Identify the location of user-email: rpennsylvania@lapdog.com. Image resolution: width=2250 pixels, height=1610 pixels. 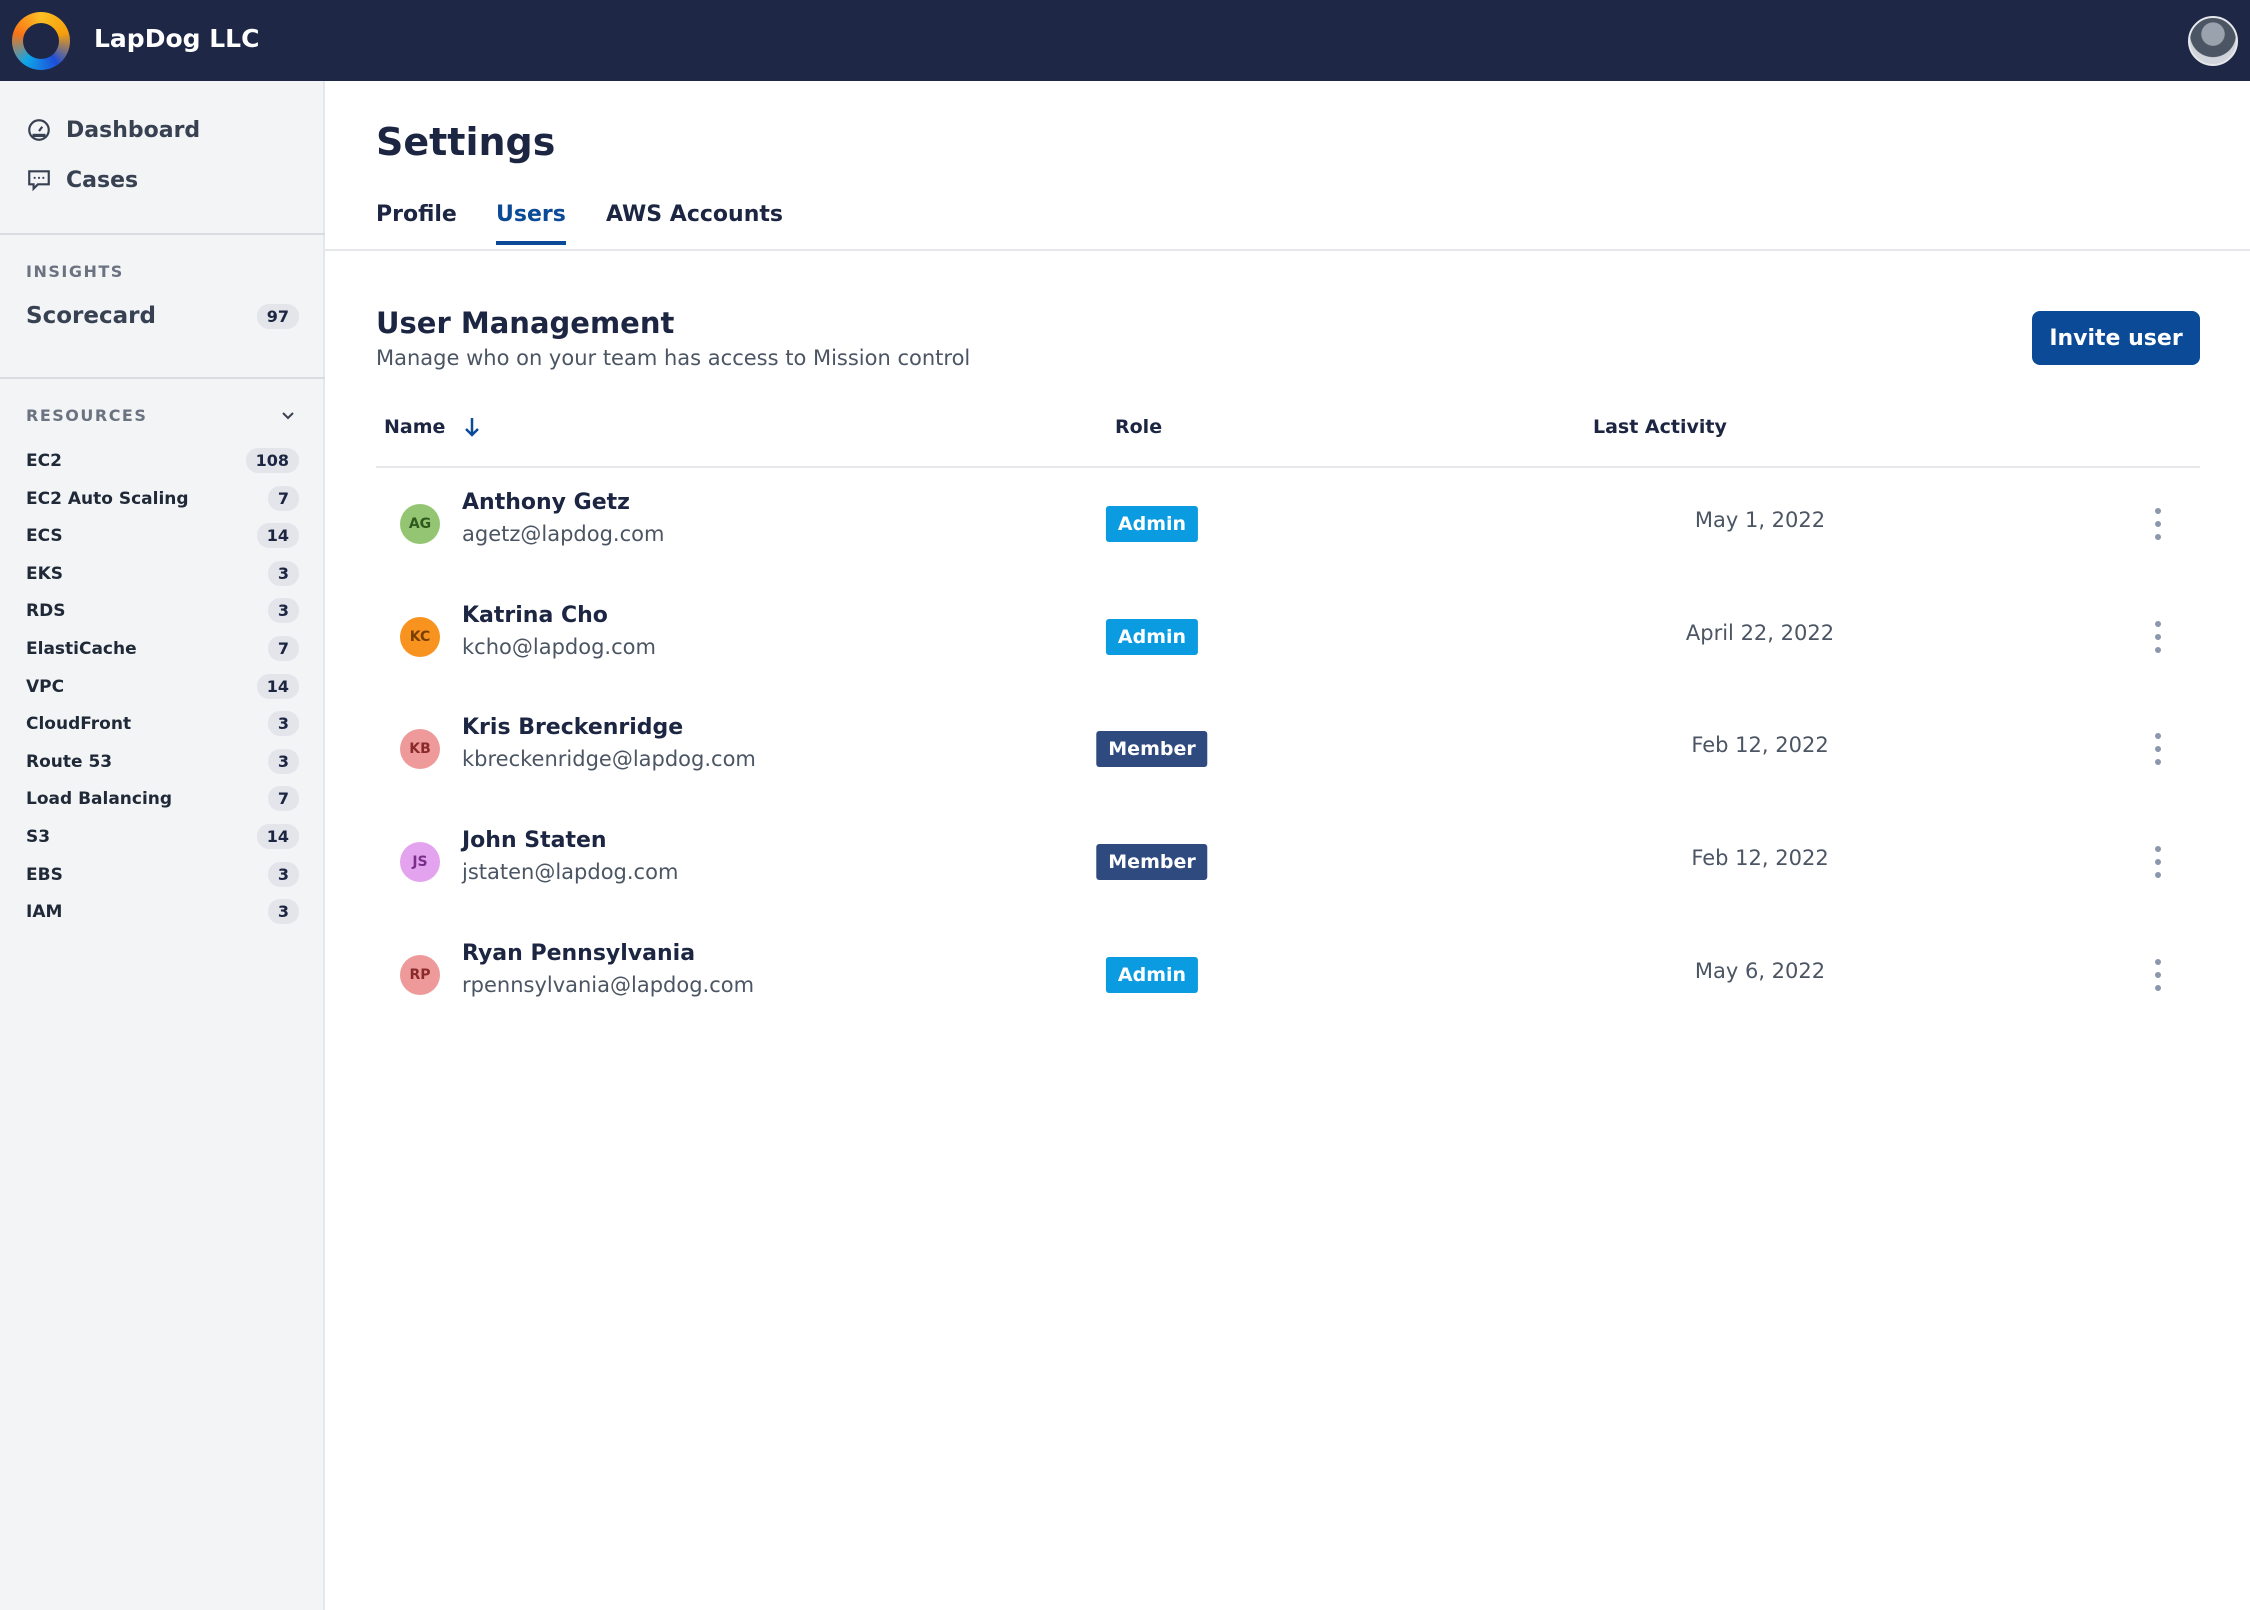
(608, 984).